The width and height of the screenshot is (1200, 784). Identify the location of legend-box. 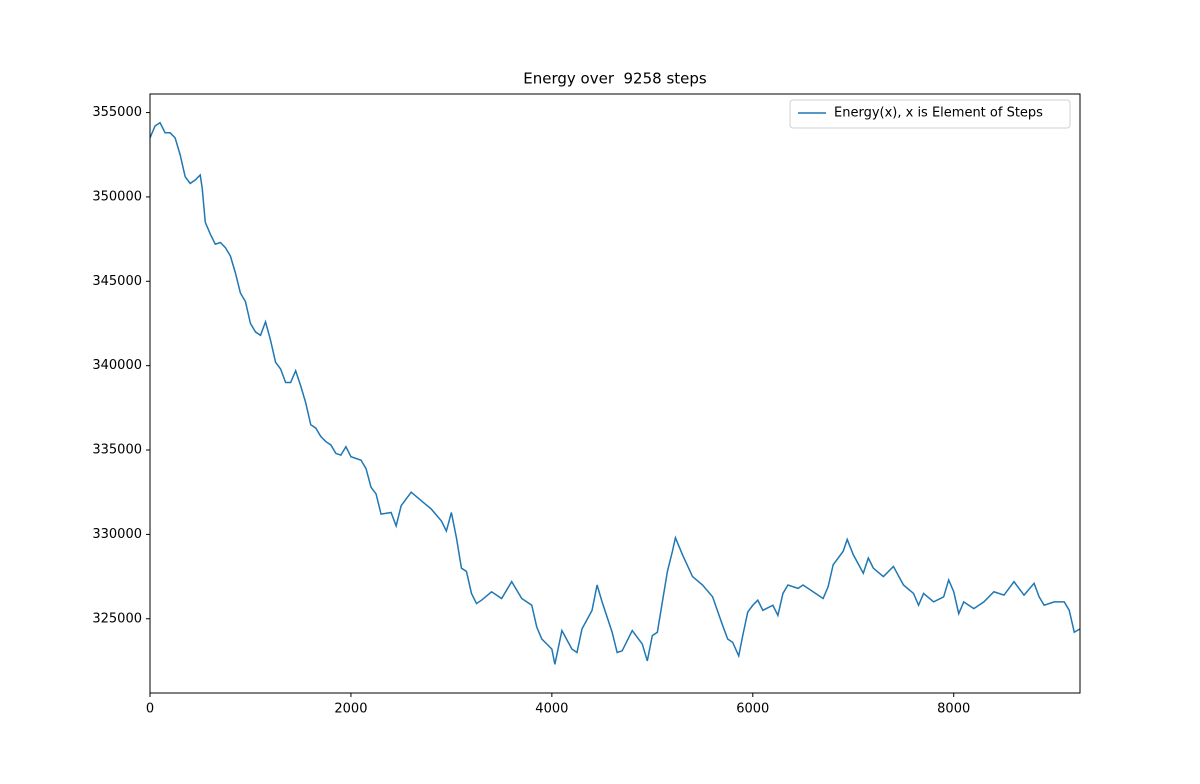
(930, 114).